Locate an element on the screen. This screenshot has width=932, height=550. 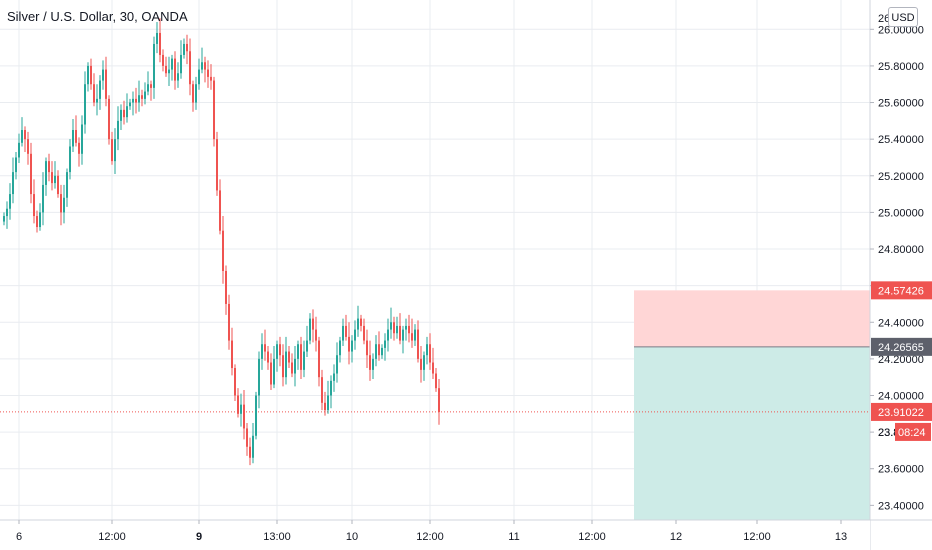
stop-loss-zone is located at coordinates (752, 318).